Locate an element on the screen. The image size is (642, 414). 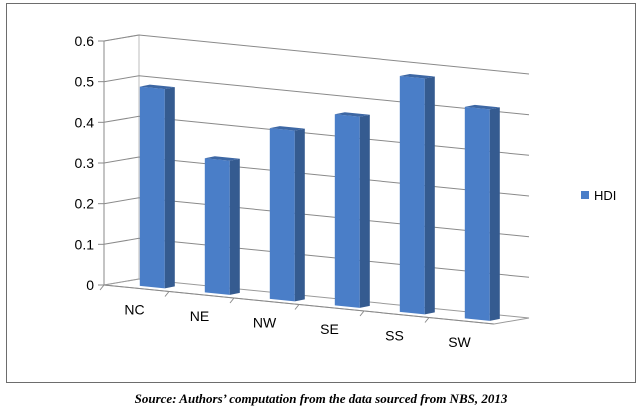
legend-label-hdi: HDI is located at coordinates (605, 195).